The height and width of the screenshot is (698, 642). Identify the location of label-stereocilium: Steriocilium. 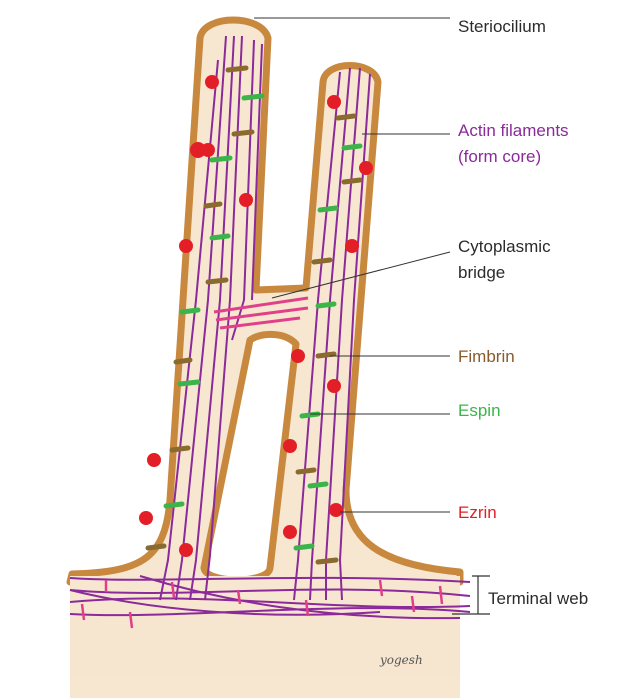
(502, 26).